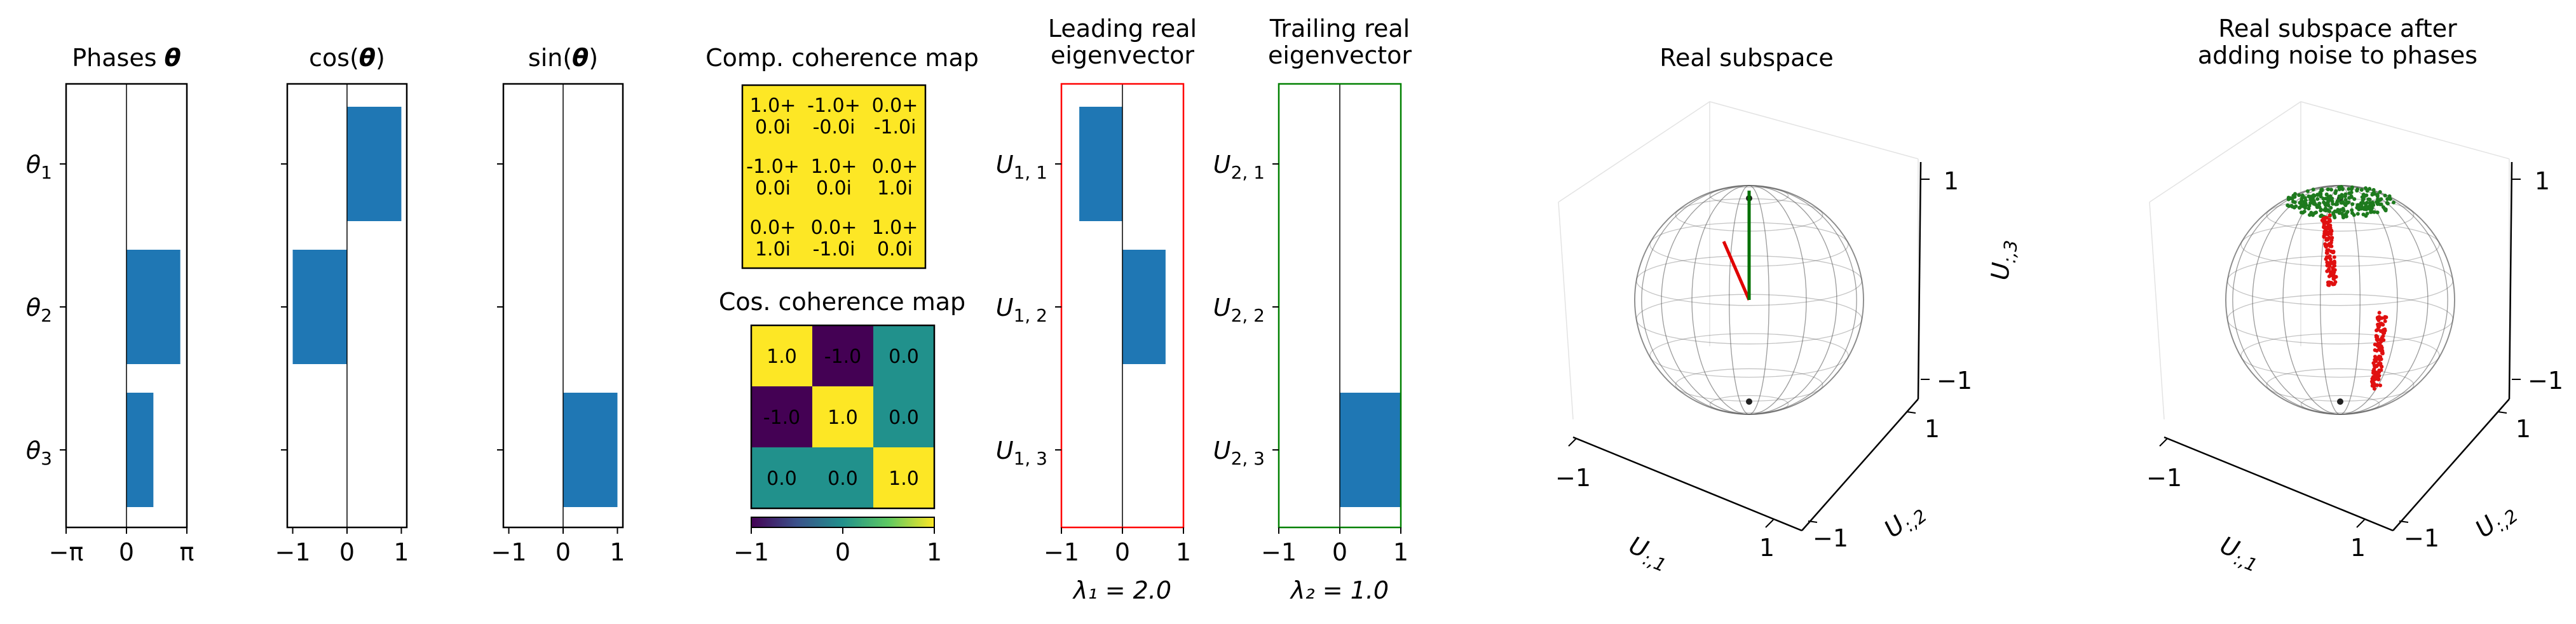 This screenshot has height=624, width=2576. I want to click on panel-title-1-part: ), so click(380, 58).